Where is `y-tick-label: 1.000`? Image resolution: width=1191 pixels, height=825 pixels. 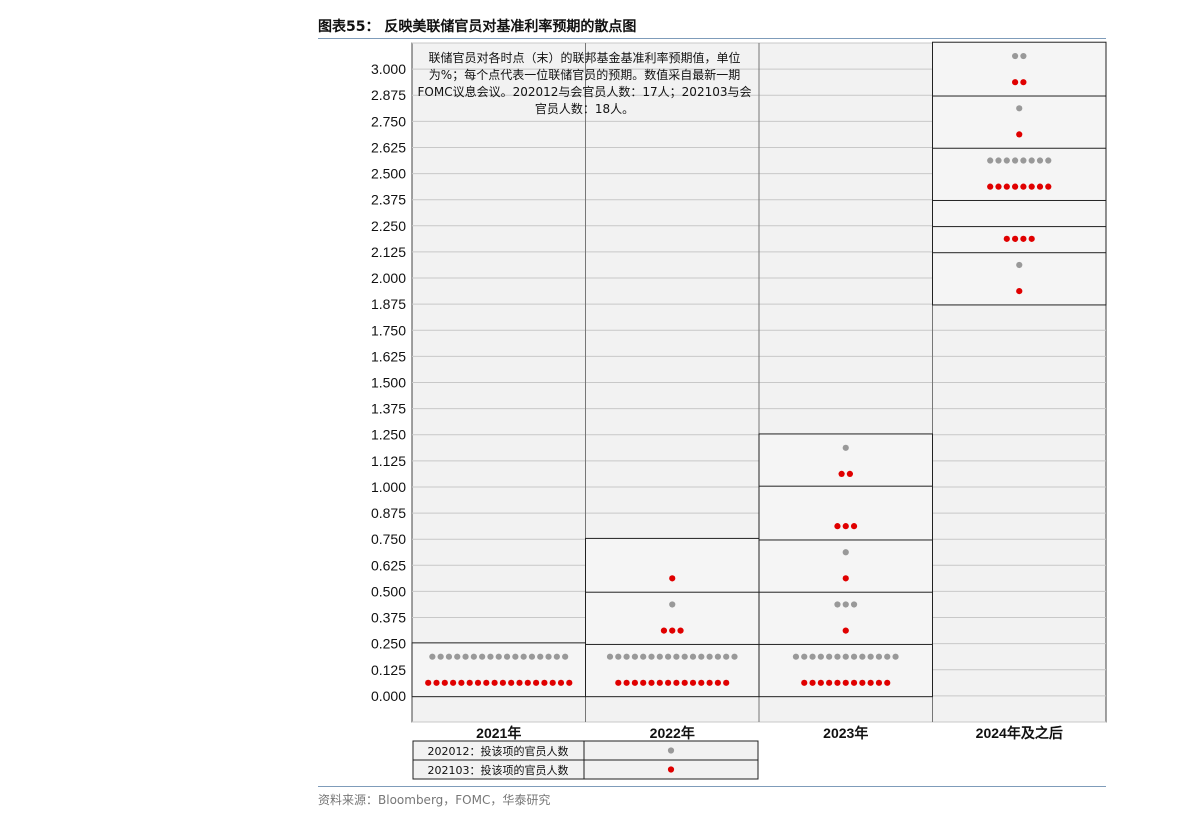
y-tick-label: 1.000 is located at coordinates (388, 487).